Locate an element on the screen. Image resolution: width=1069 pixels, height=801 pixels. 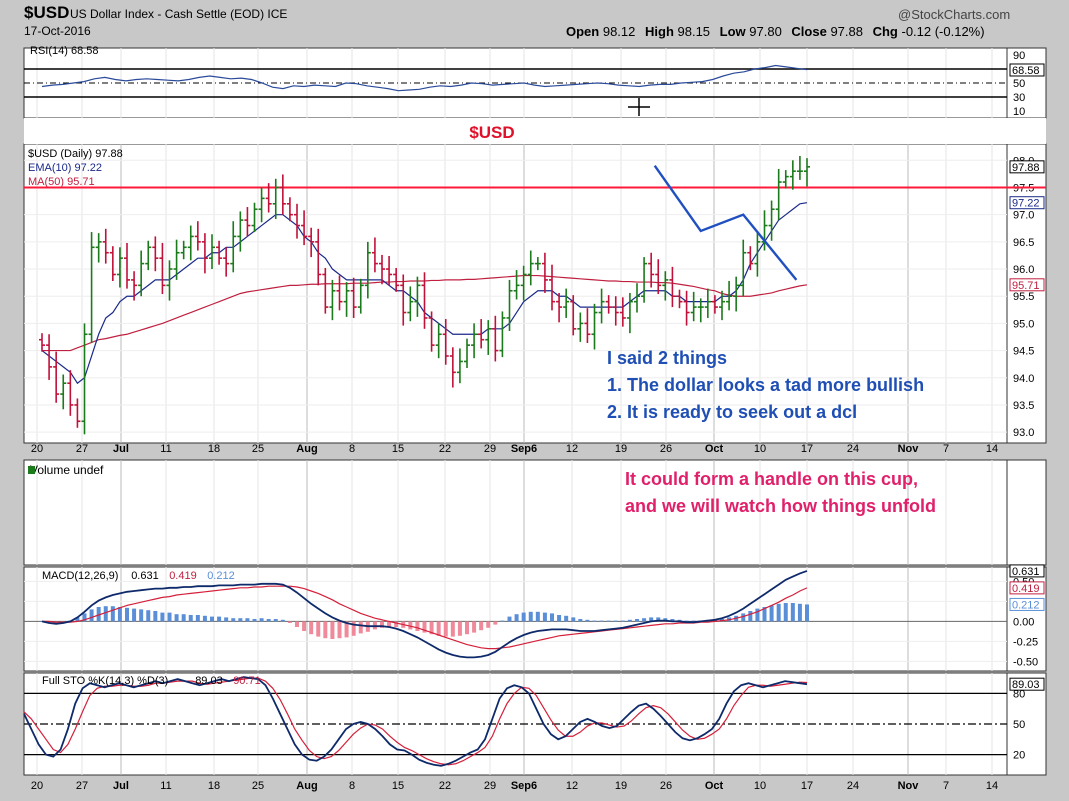
price-last-label: 97.22 is located at coordinates (1026, 204).